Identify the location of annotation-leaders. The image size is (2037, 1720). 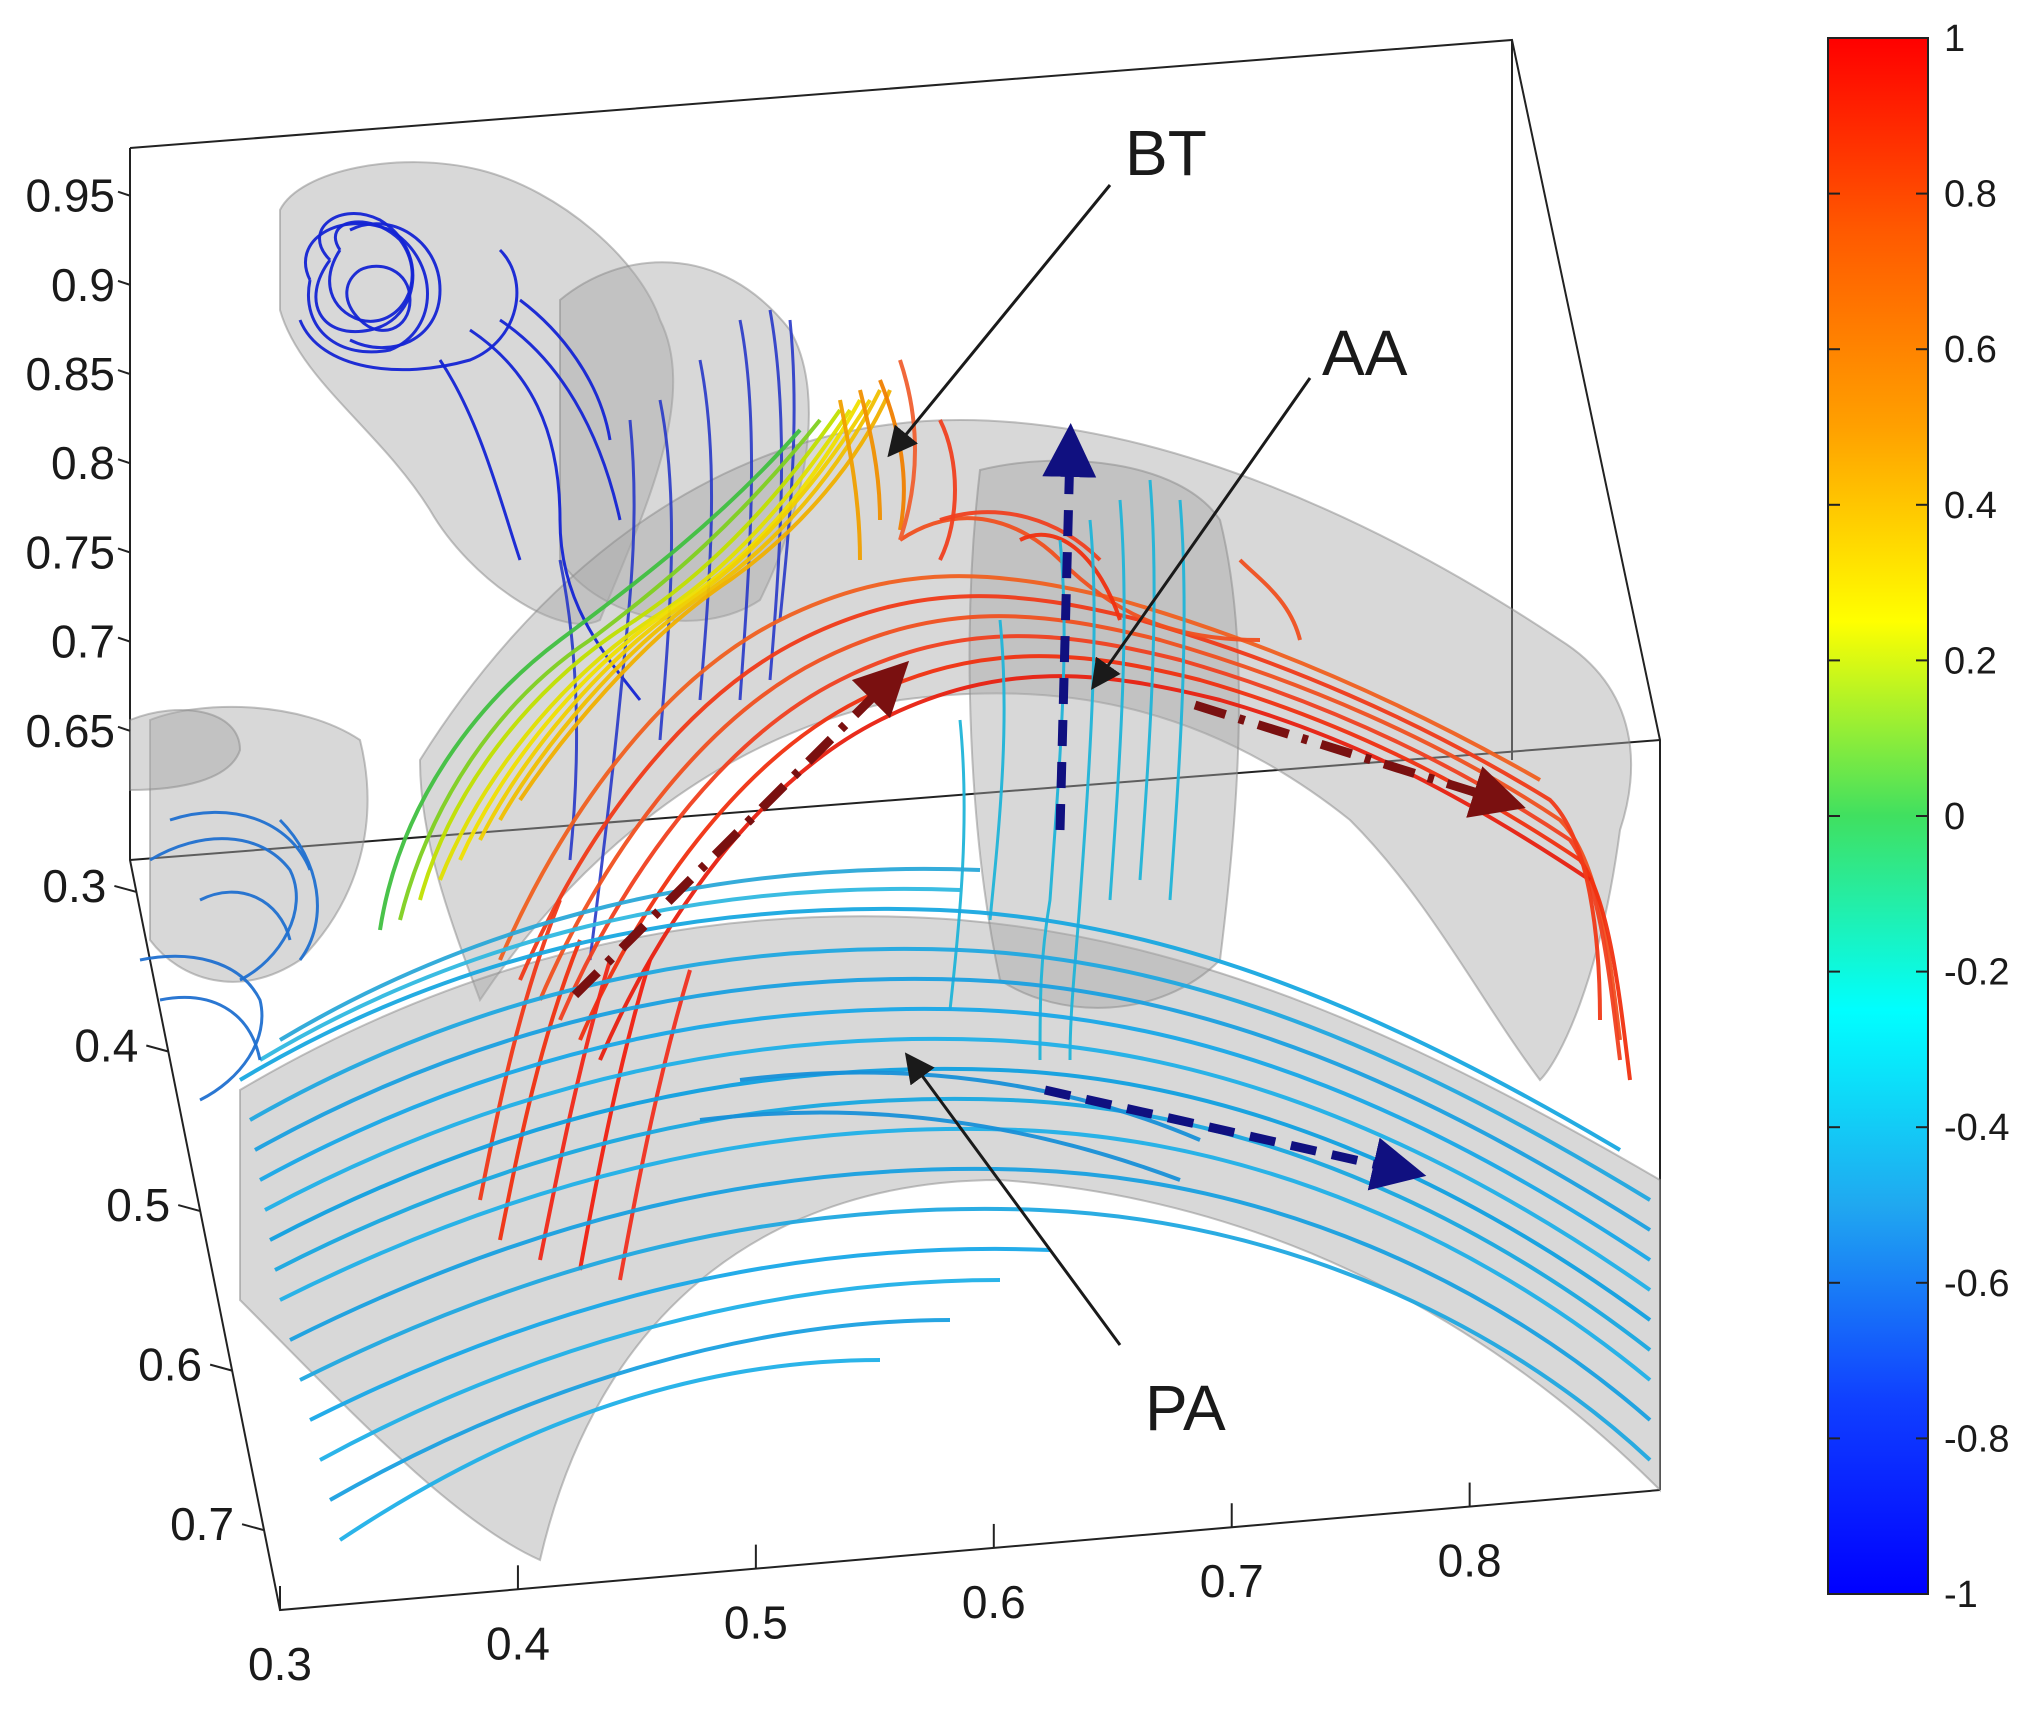
(1099, 765).